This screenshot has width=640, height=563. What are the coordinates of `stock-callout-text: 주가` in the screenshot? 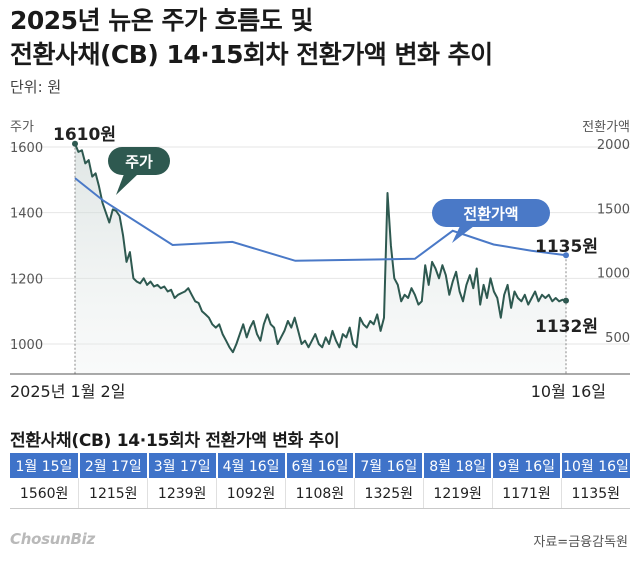 It's located at (139, 162).